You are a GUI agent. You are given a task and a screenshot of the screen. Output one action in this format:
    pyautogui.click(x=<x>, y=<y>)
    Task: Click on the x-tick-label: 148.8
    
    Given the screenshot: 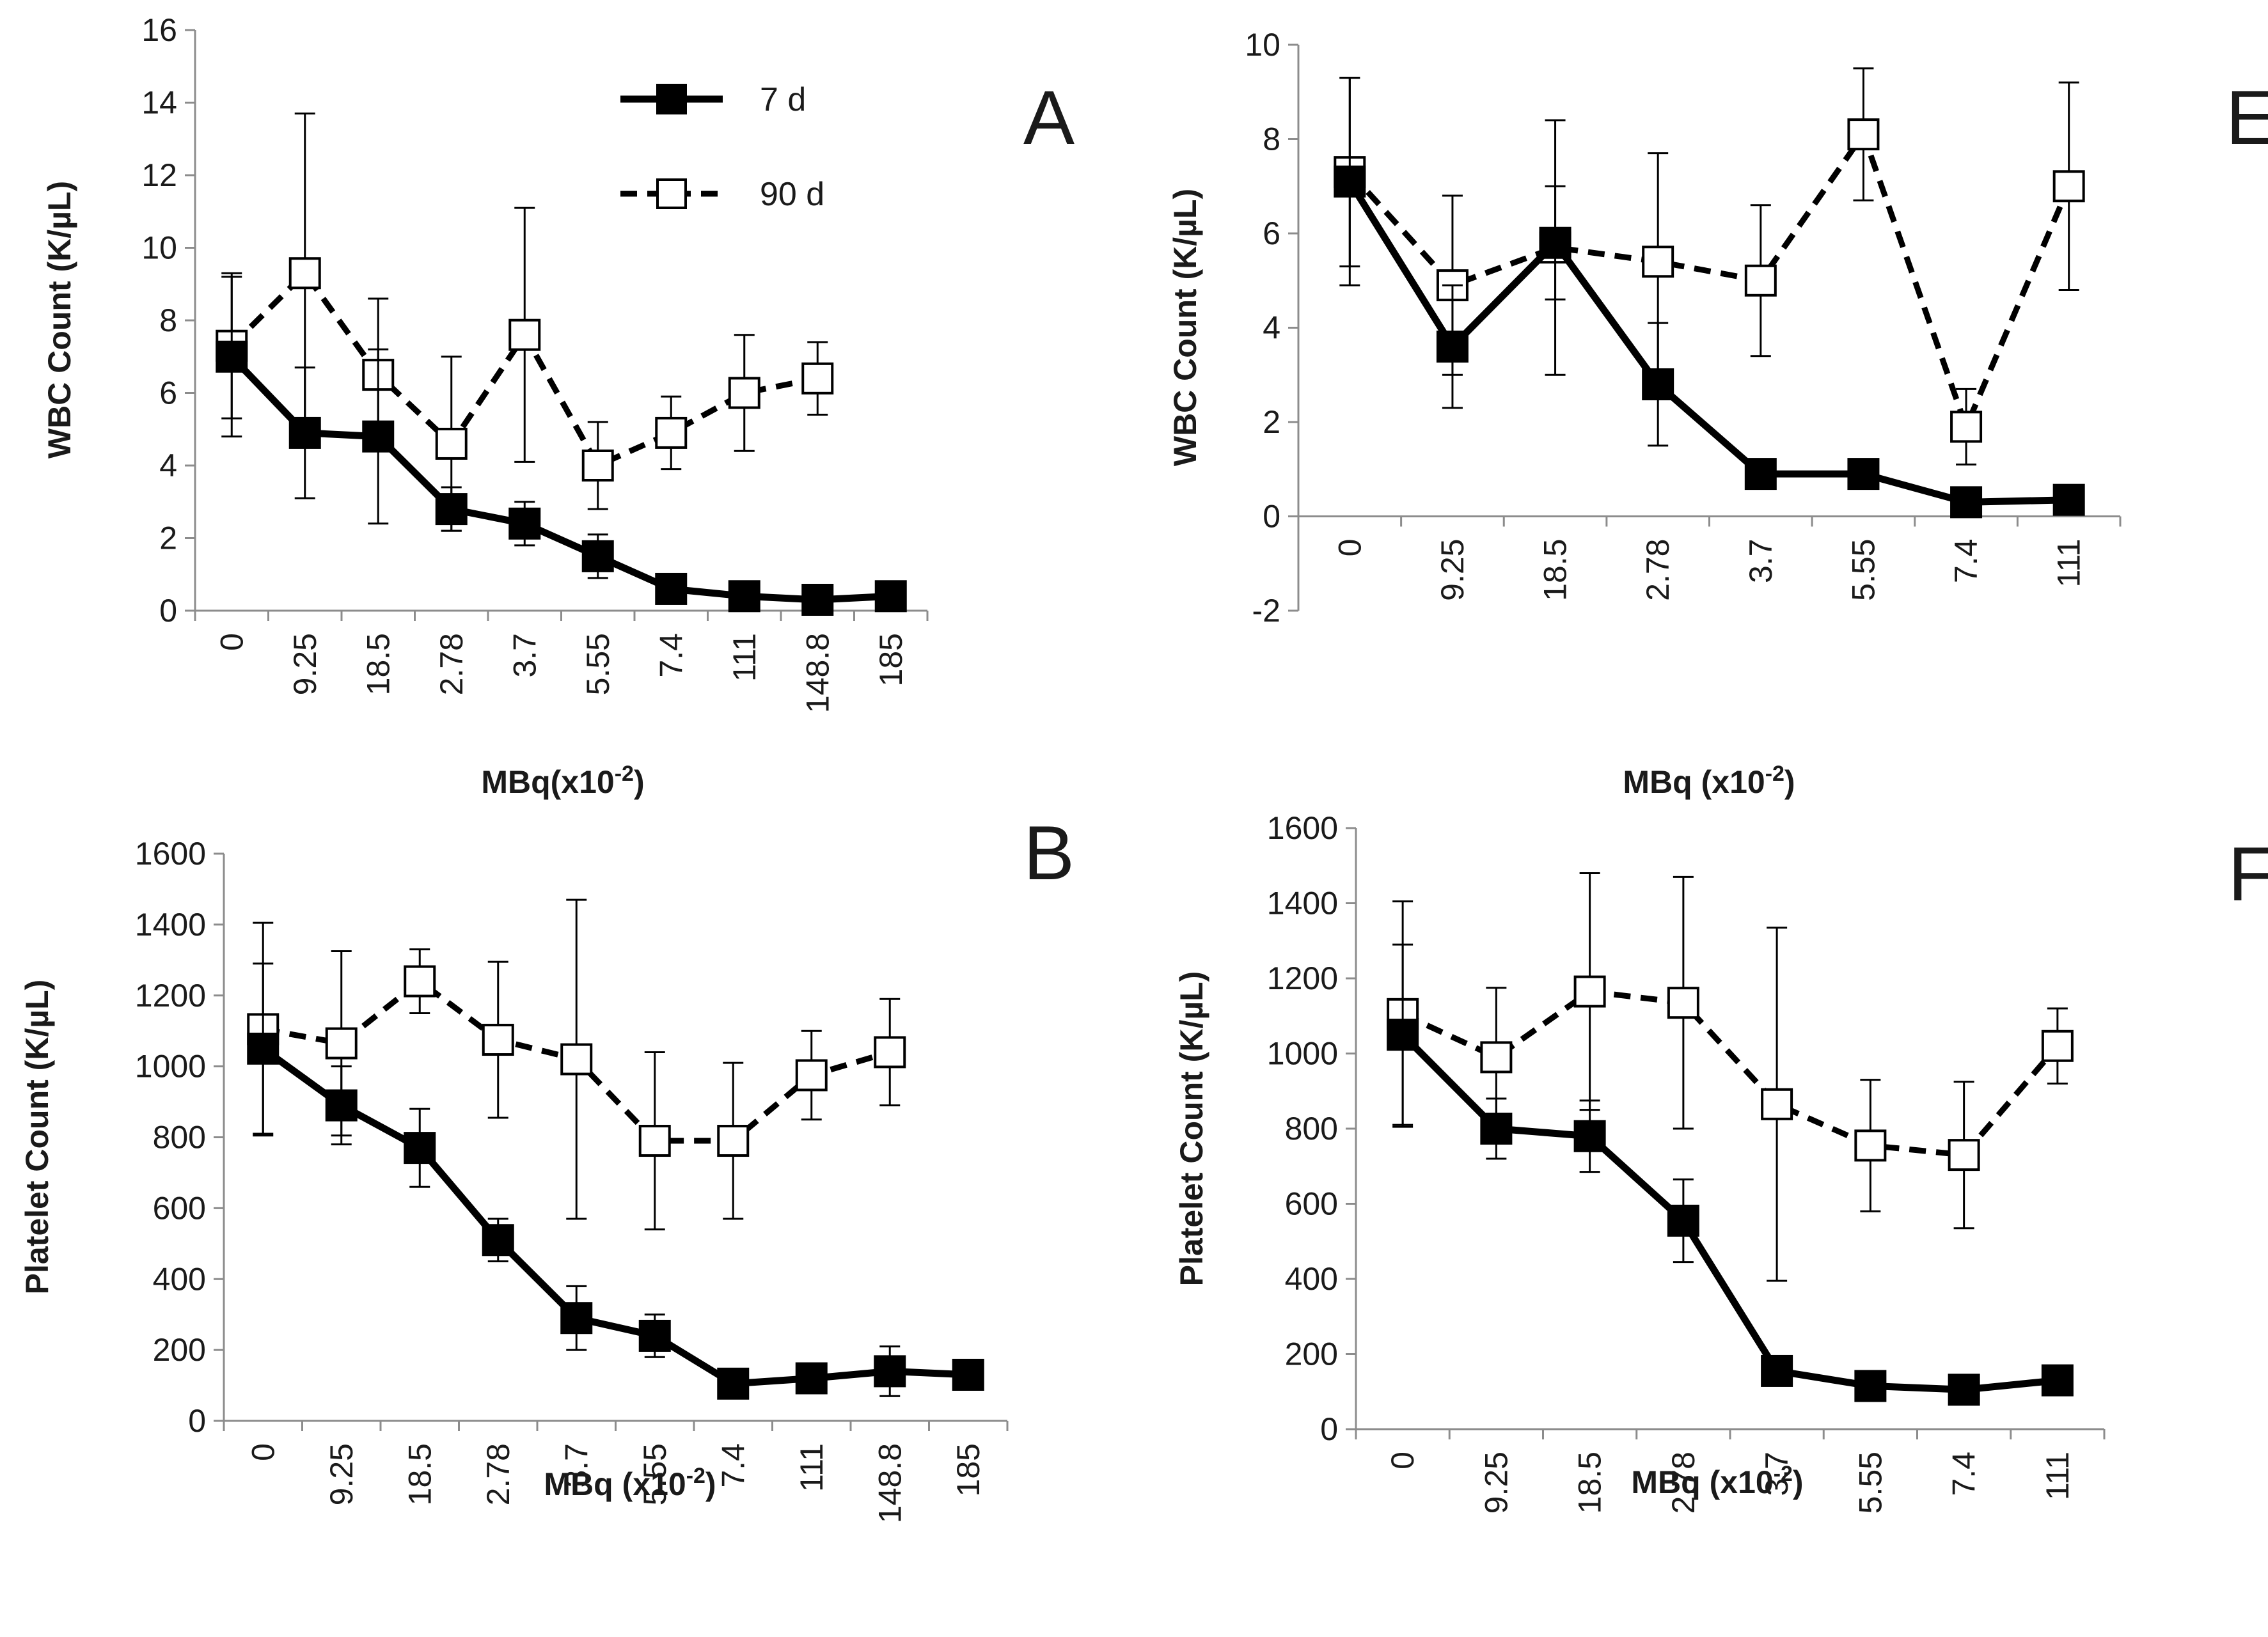 What is the action you would take?
    pyautogui.click(x=890, y=1483)
    